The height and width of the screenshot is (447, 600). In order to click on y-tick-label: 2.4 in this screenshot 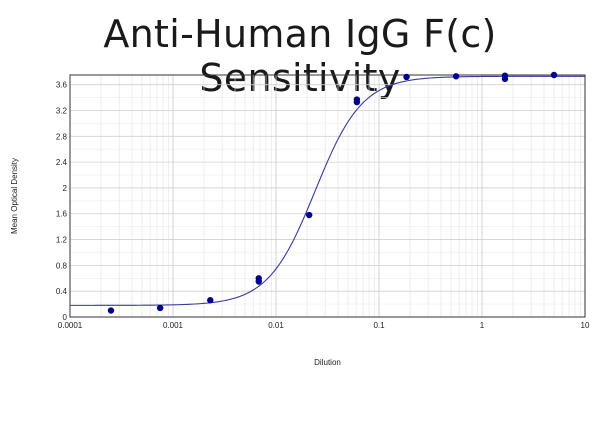, I will do `click(62, 162)`.